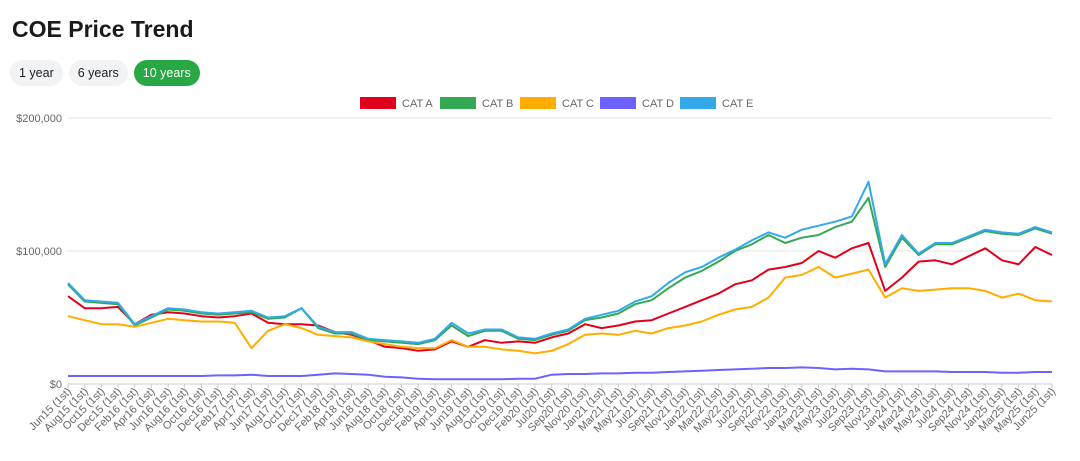 The height and width of the screenshot is (461, 1080). Describe the element at coordinates (98, 73) in the screenshot. I see `range-6-years-button: 6 years` at that location.